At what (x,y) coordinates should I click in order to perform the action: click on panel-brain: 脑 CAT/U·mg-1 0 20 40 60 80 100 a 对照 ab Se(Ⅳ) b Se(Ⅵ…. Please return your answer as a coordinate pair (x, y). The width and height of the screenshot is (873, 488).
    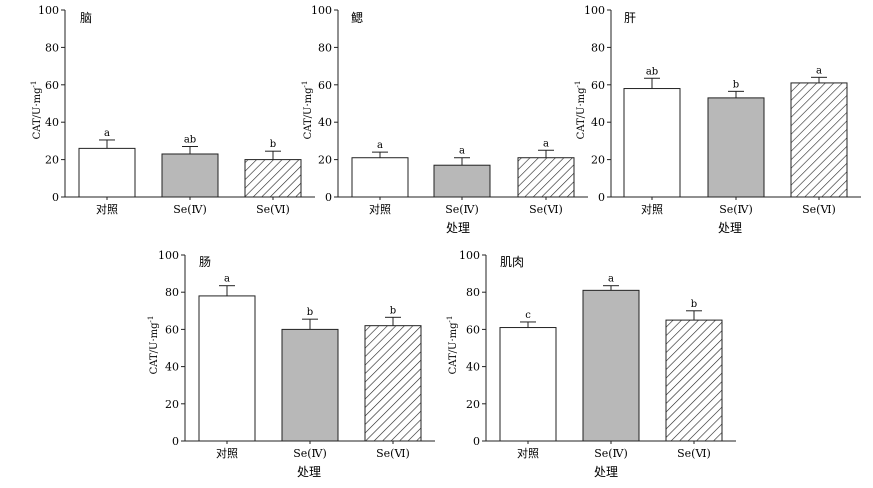
    Looking at the image, I should click on (172, 110).